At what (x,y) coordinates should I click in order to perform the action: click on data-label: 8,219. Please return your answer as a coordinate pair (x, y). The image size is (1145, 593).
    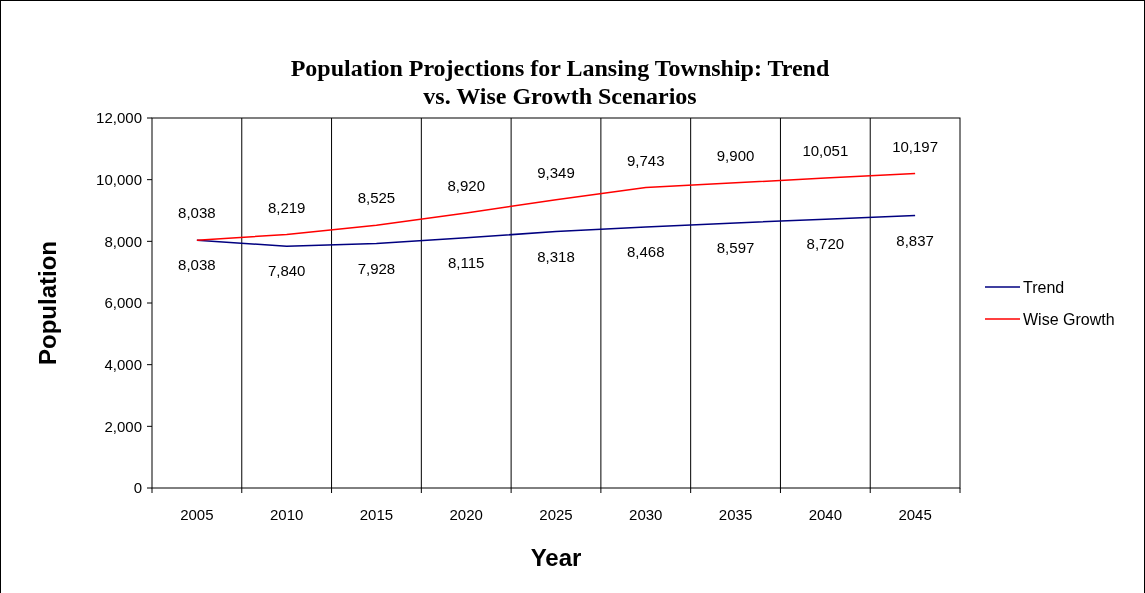
    Looking at the image, I should click on (286, 207).